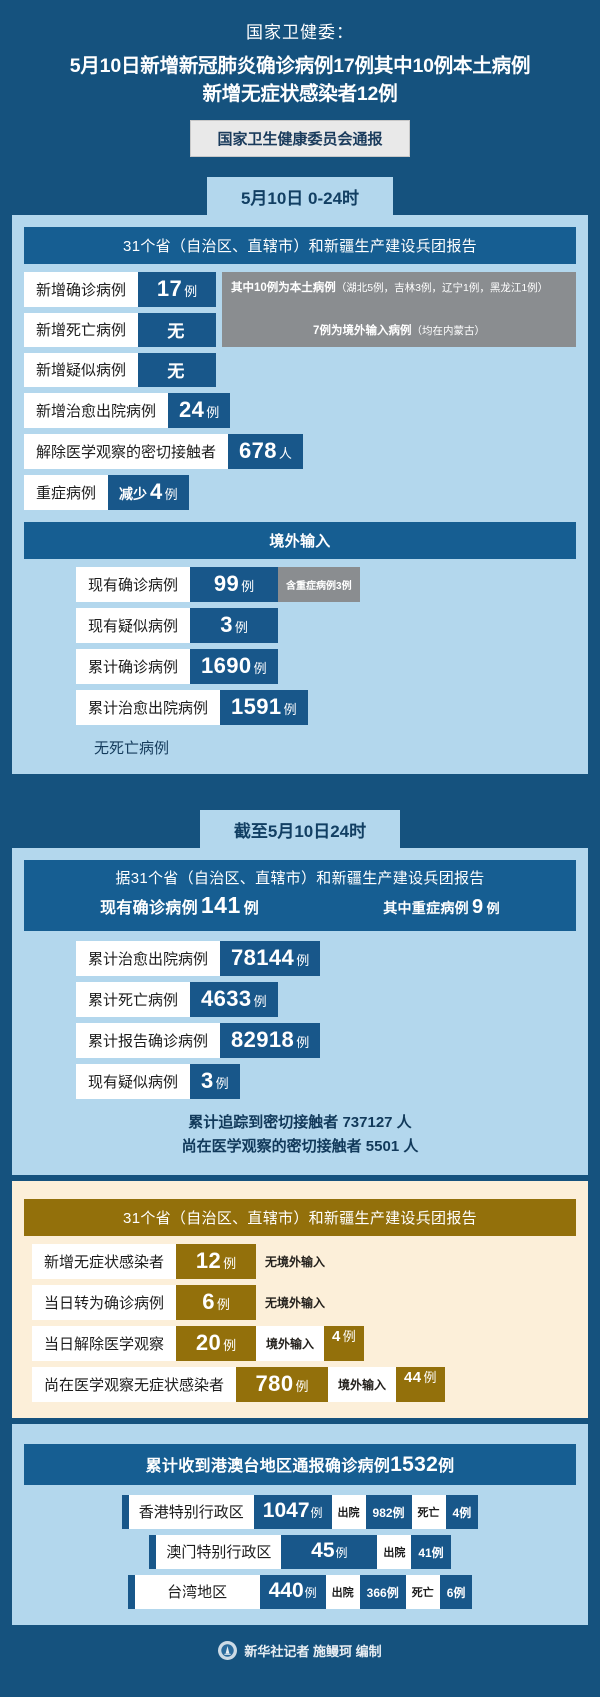 This screenshot has height=1697, width=600. I want to click on row-note-value: 44 例, so click(420, 1385).